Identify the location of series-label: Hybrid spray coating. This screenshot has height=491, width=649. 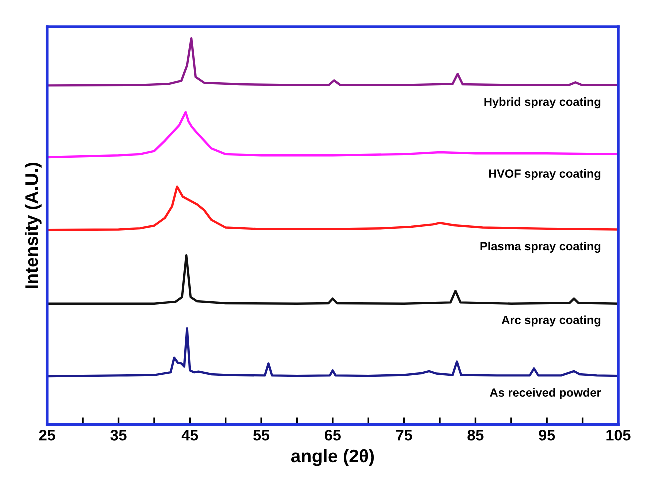
(542, 103).